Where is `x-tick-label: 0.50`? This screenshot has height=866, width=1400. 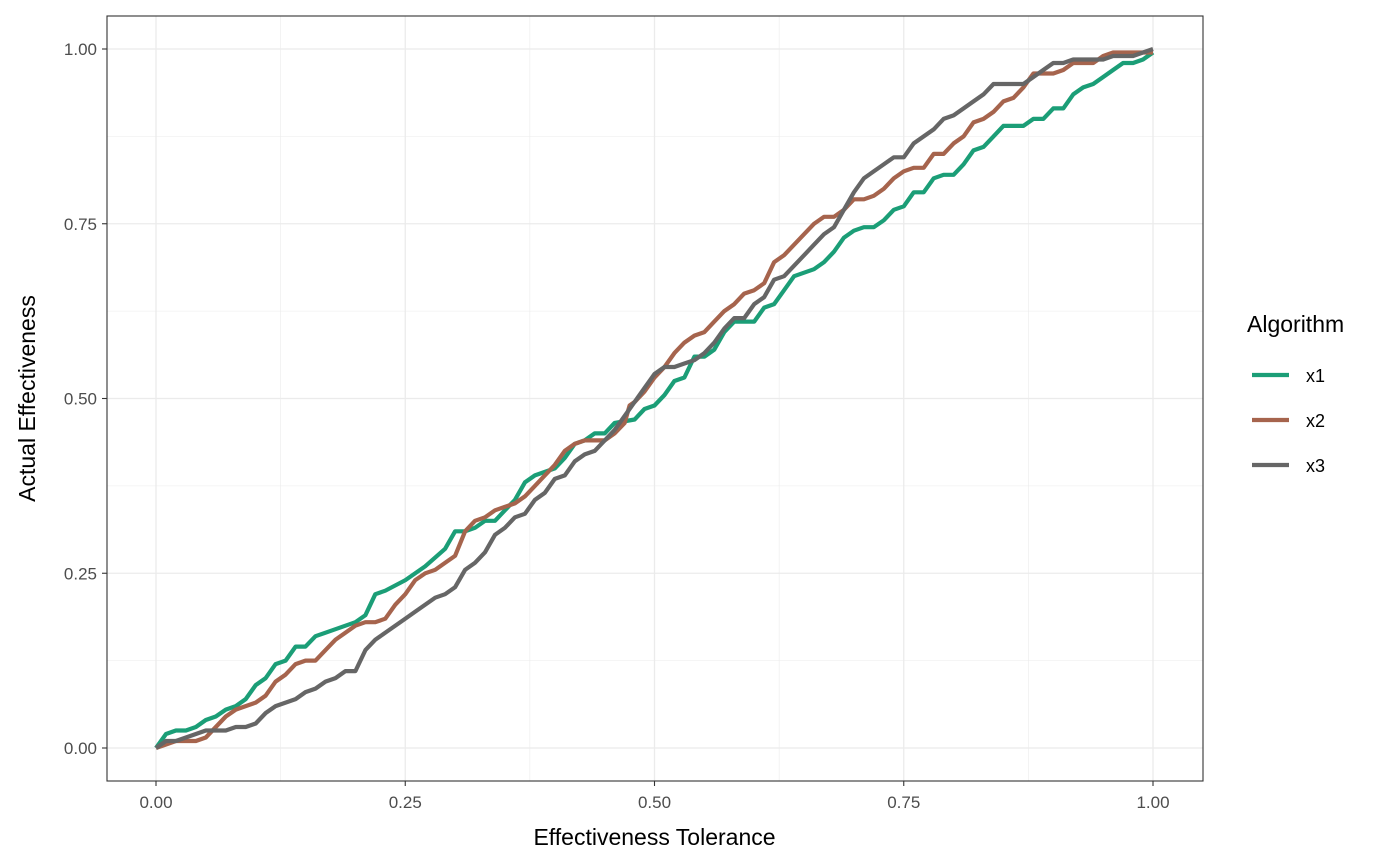 x-tick-label: 0.50 is located at coordinates (654, 802).